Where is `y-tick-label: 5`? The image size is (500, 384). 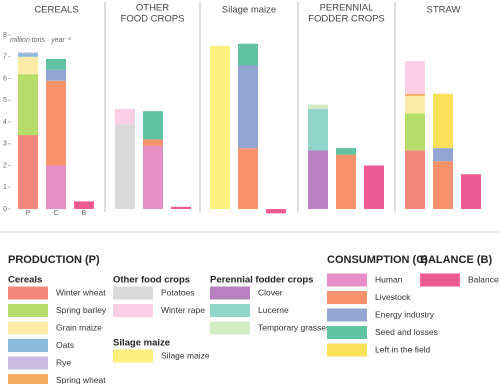
y-tick-label: 5 is located at coordinates (5, 100).